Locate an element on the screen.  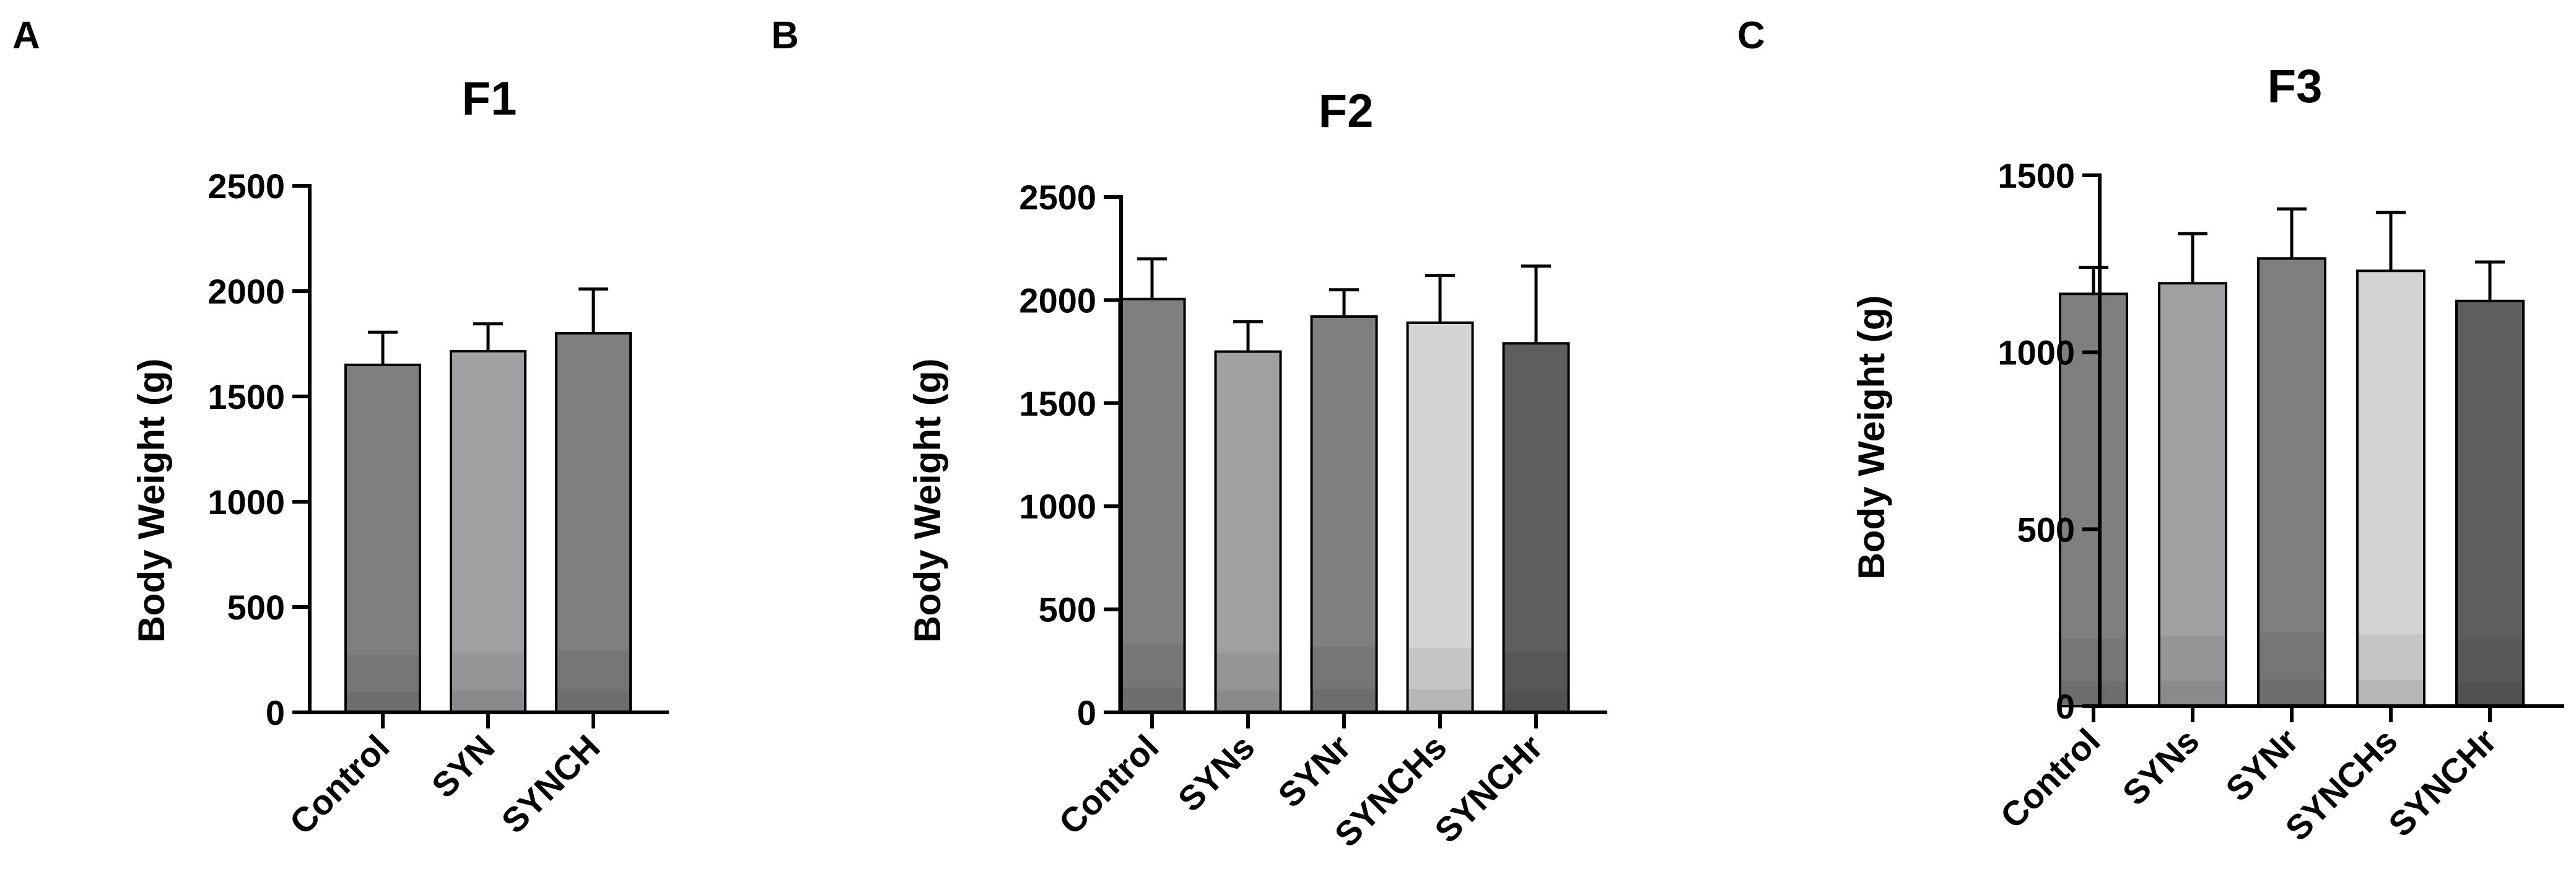
panel-b-y-tick-label: 2000 is located at coordinates (1057, 300).